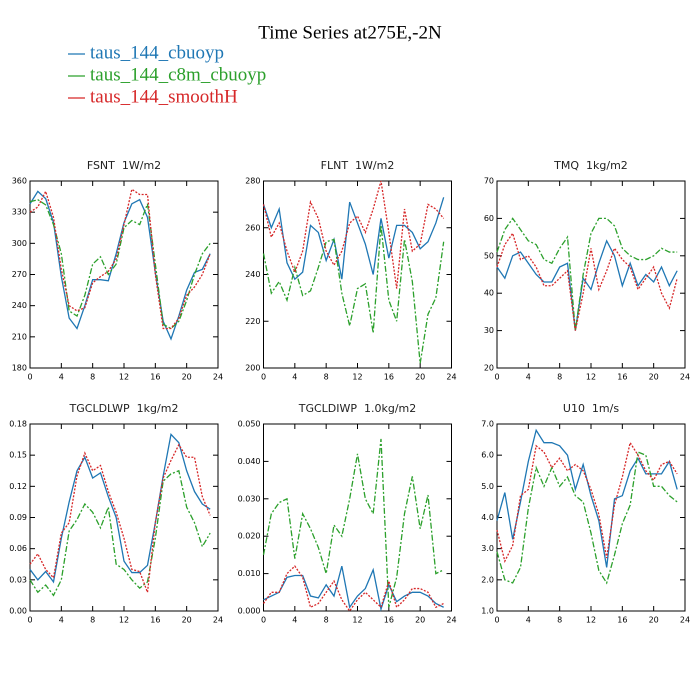 The width and height of the screenshot is (700, 700). Describe the element at coordinates (18, 548) in the screenshot. I see `y-tick-label: 0.06` at that location.